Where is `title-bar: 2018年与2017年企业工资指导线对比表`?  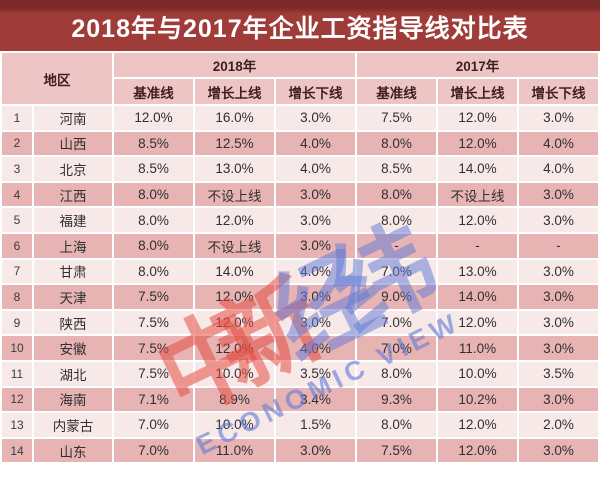
title-bar: 2018年与2017年企业工资指导线对比表 is located at coordinates (300, 25).